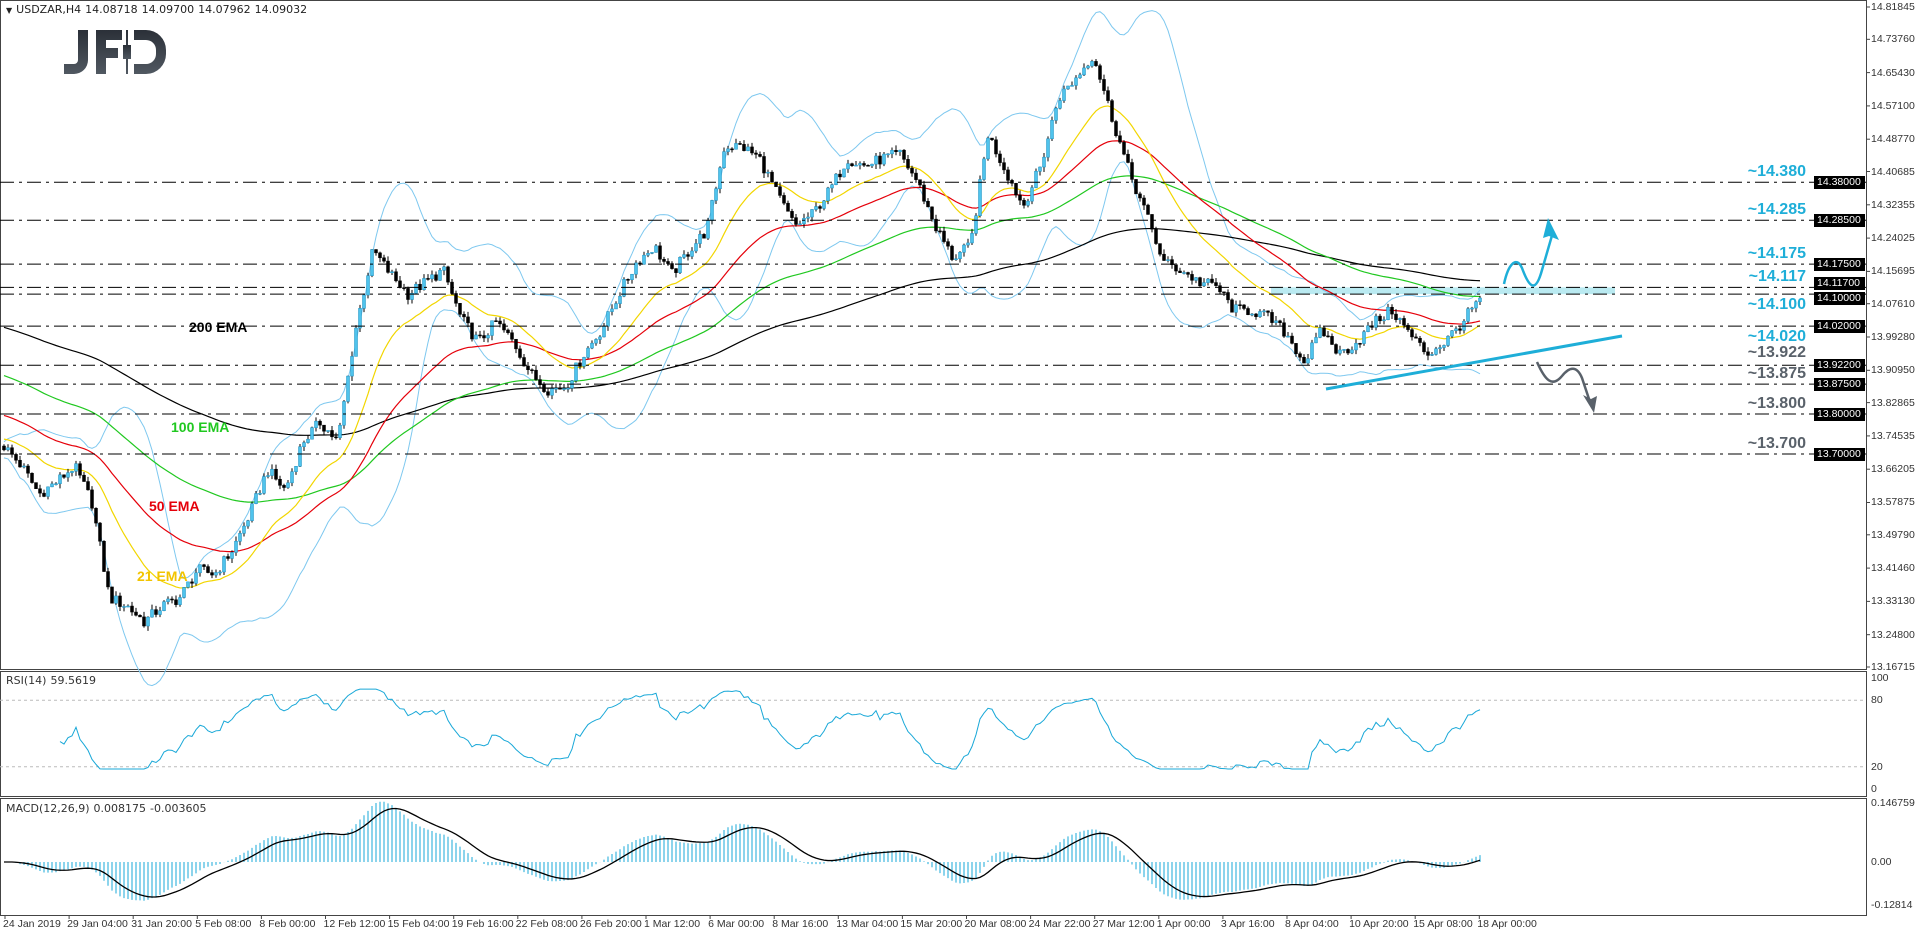  Describe the element at coordinates (1893, 667) in the screenshot. I see `price-tick-label: 13.16715` at that location.